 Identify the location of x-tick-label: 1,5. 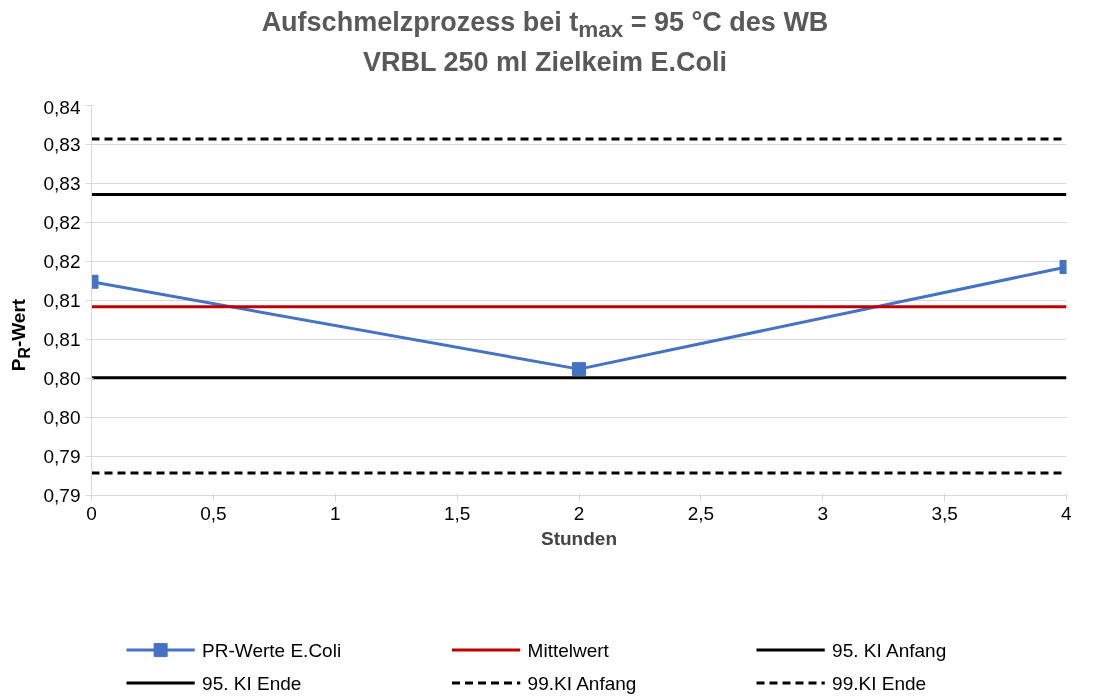
(457, 513).